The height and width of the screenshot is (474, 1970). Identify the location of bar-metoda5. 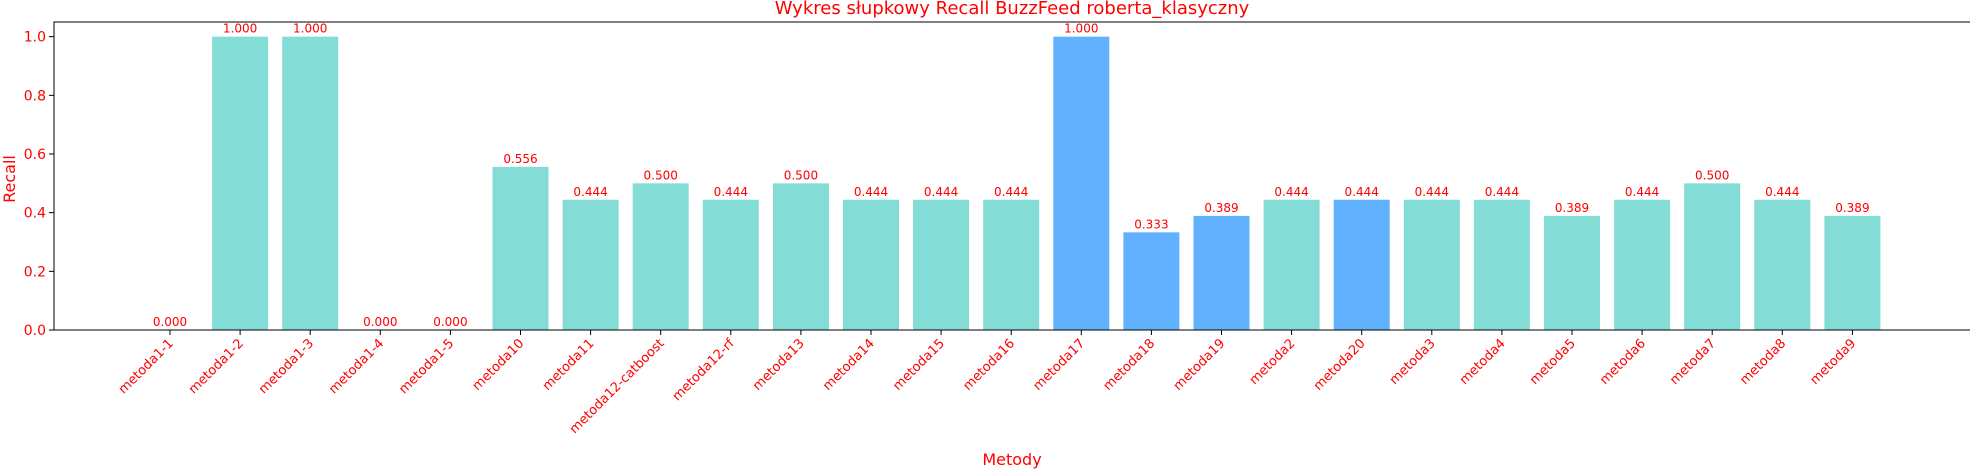
(1572, 272).